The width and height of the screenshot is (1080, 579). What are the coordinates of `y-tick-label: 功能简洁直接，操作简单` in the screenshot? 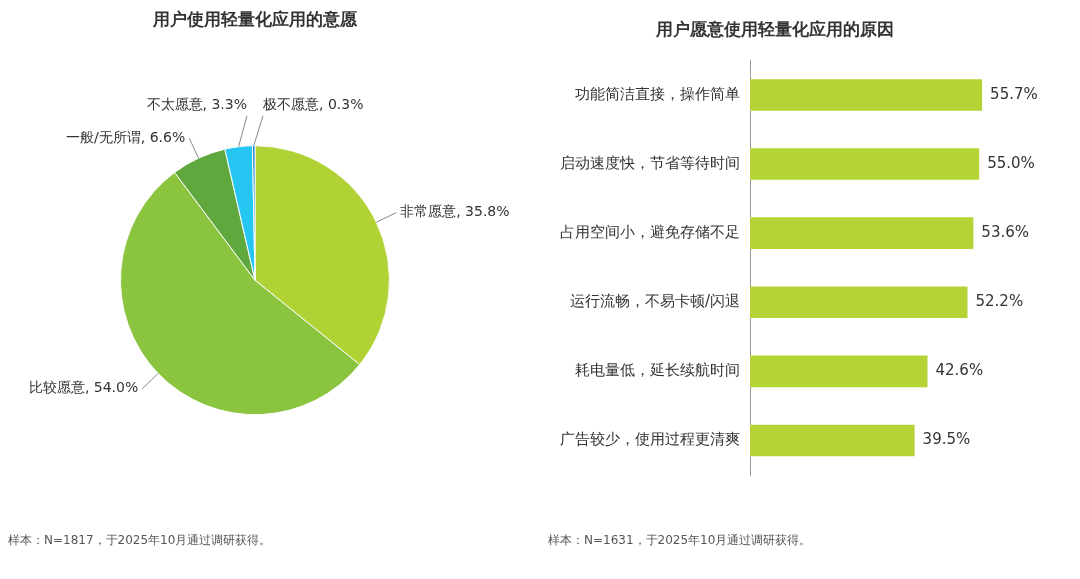 It's located at (657, 93).